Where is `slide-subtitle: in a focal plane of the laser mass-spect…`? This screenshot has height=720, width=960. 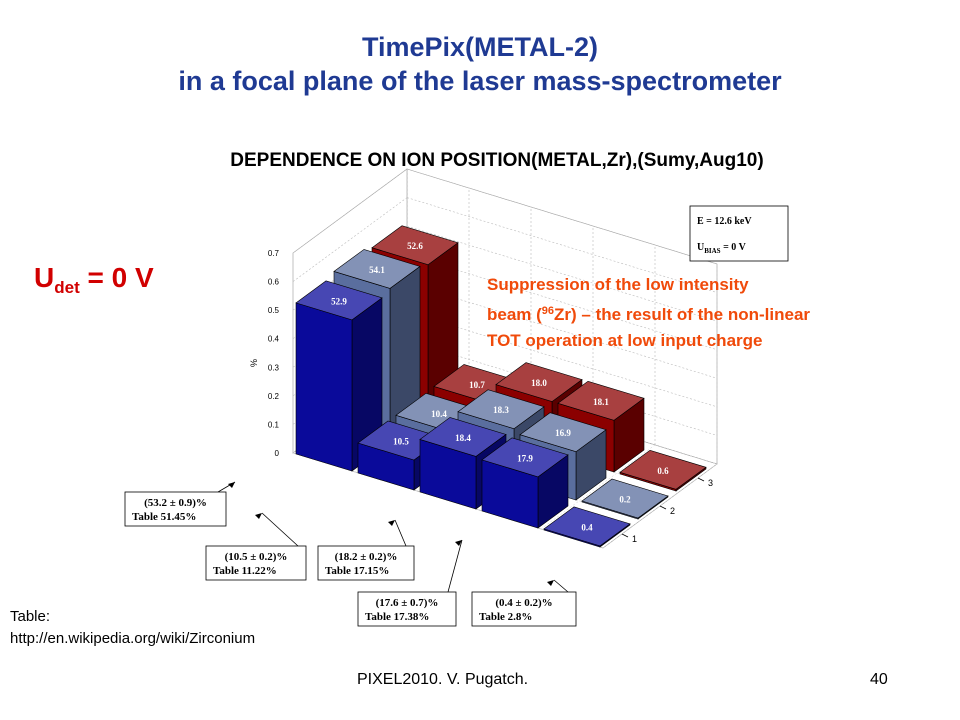 slide-subtitle: in a focal plane of the laser mass-spect… is located at coordinates (480, 81).